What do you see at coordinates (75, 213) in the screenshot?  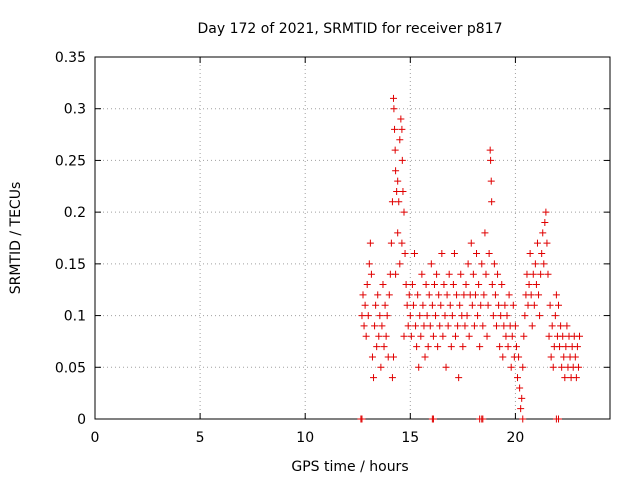 I see `y-tick-label: 0.2` at bounding box center [75, 213].